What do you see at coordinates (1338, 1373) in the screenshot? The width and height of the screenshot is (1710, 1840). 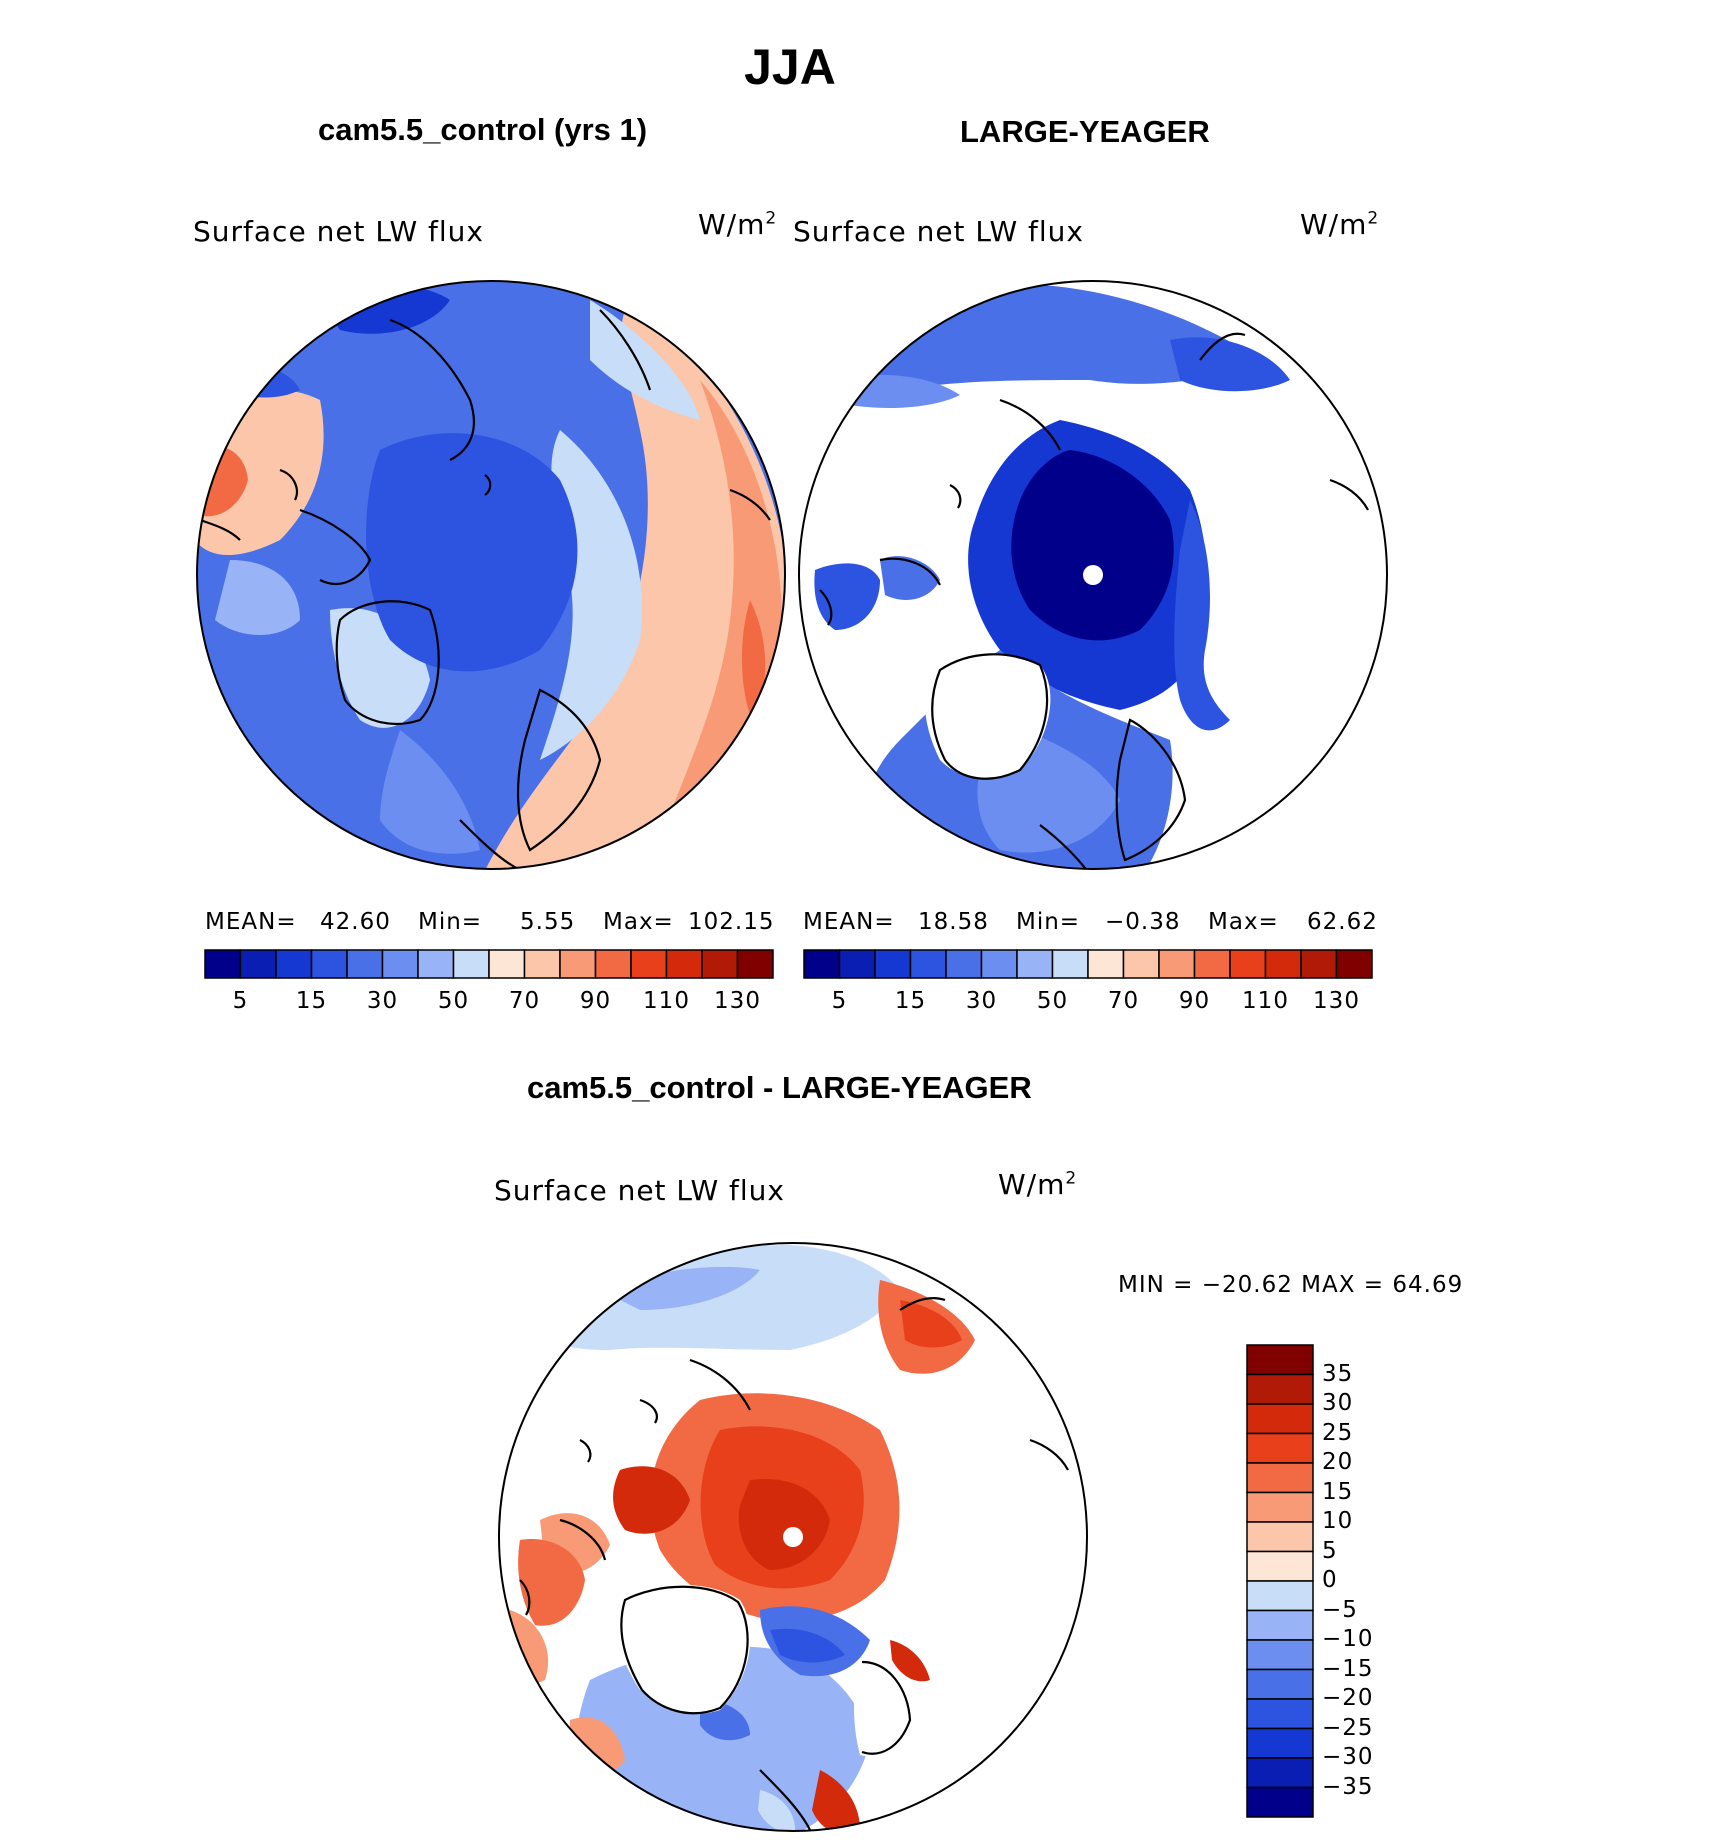 I see `colorbar-tick-label: 35` at bounding box center [1338, 1373].